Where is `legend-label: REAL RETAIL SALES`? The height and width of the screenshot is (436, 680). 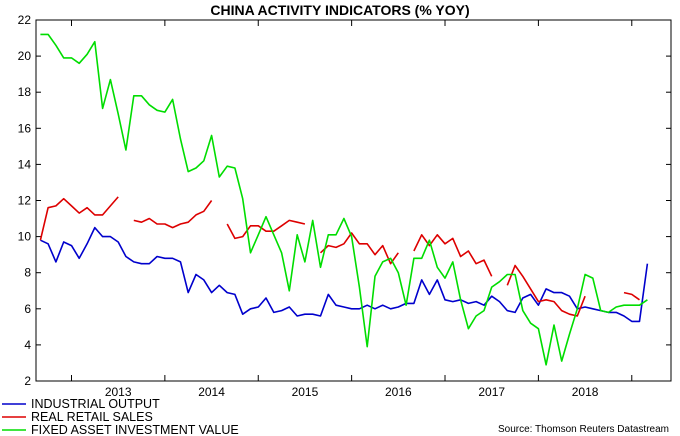
legend-label: REAL RETAIL SALES is located at coordinates (92, 417).